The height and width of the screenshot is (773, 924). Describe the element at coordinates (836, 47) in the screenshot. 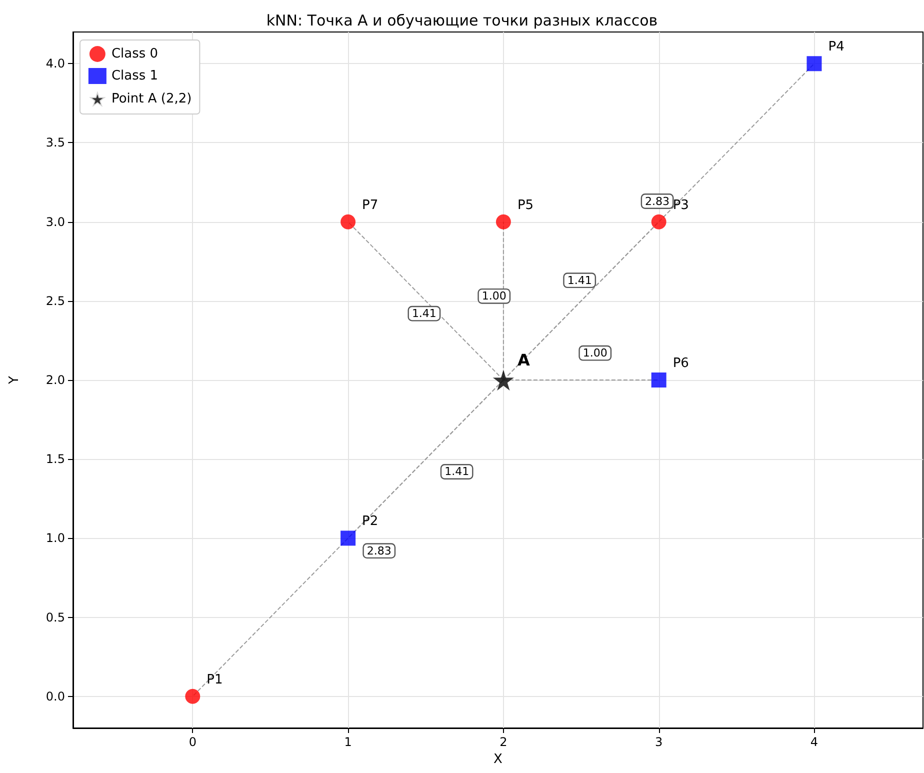

I see `annotation: P4` at that location.